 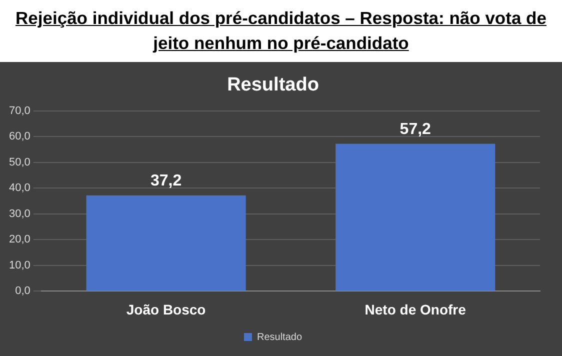 I want to click on y-tick-label: 70,0, so click(x=19, y=110).